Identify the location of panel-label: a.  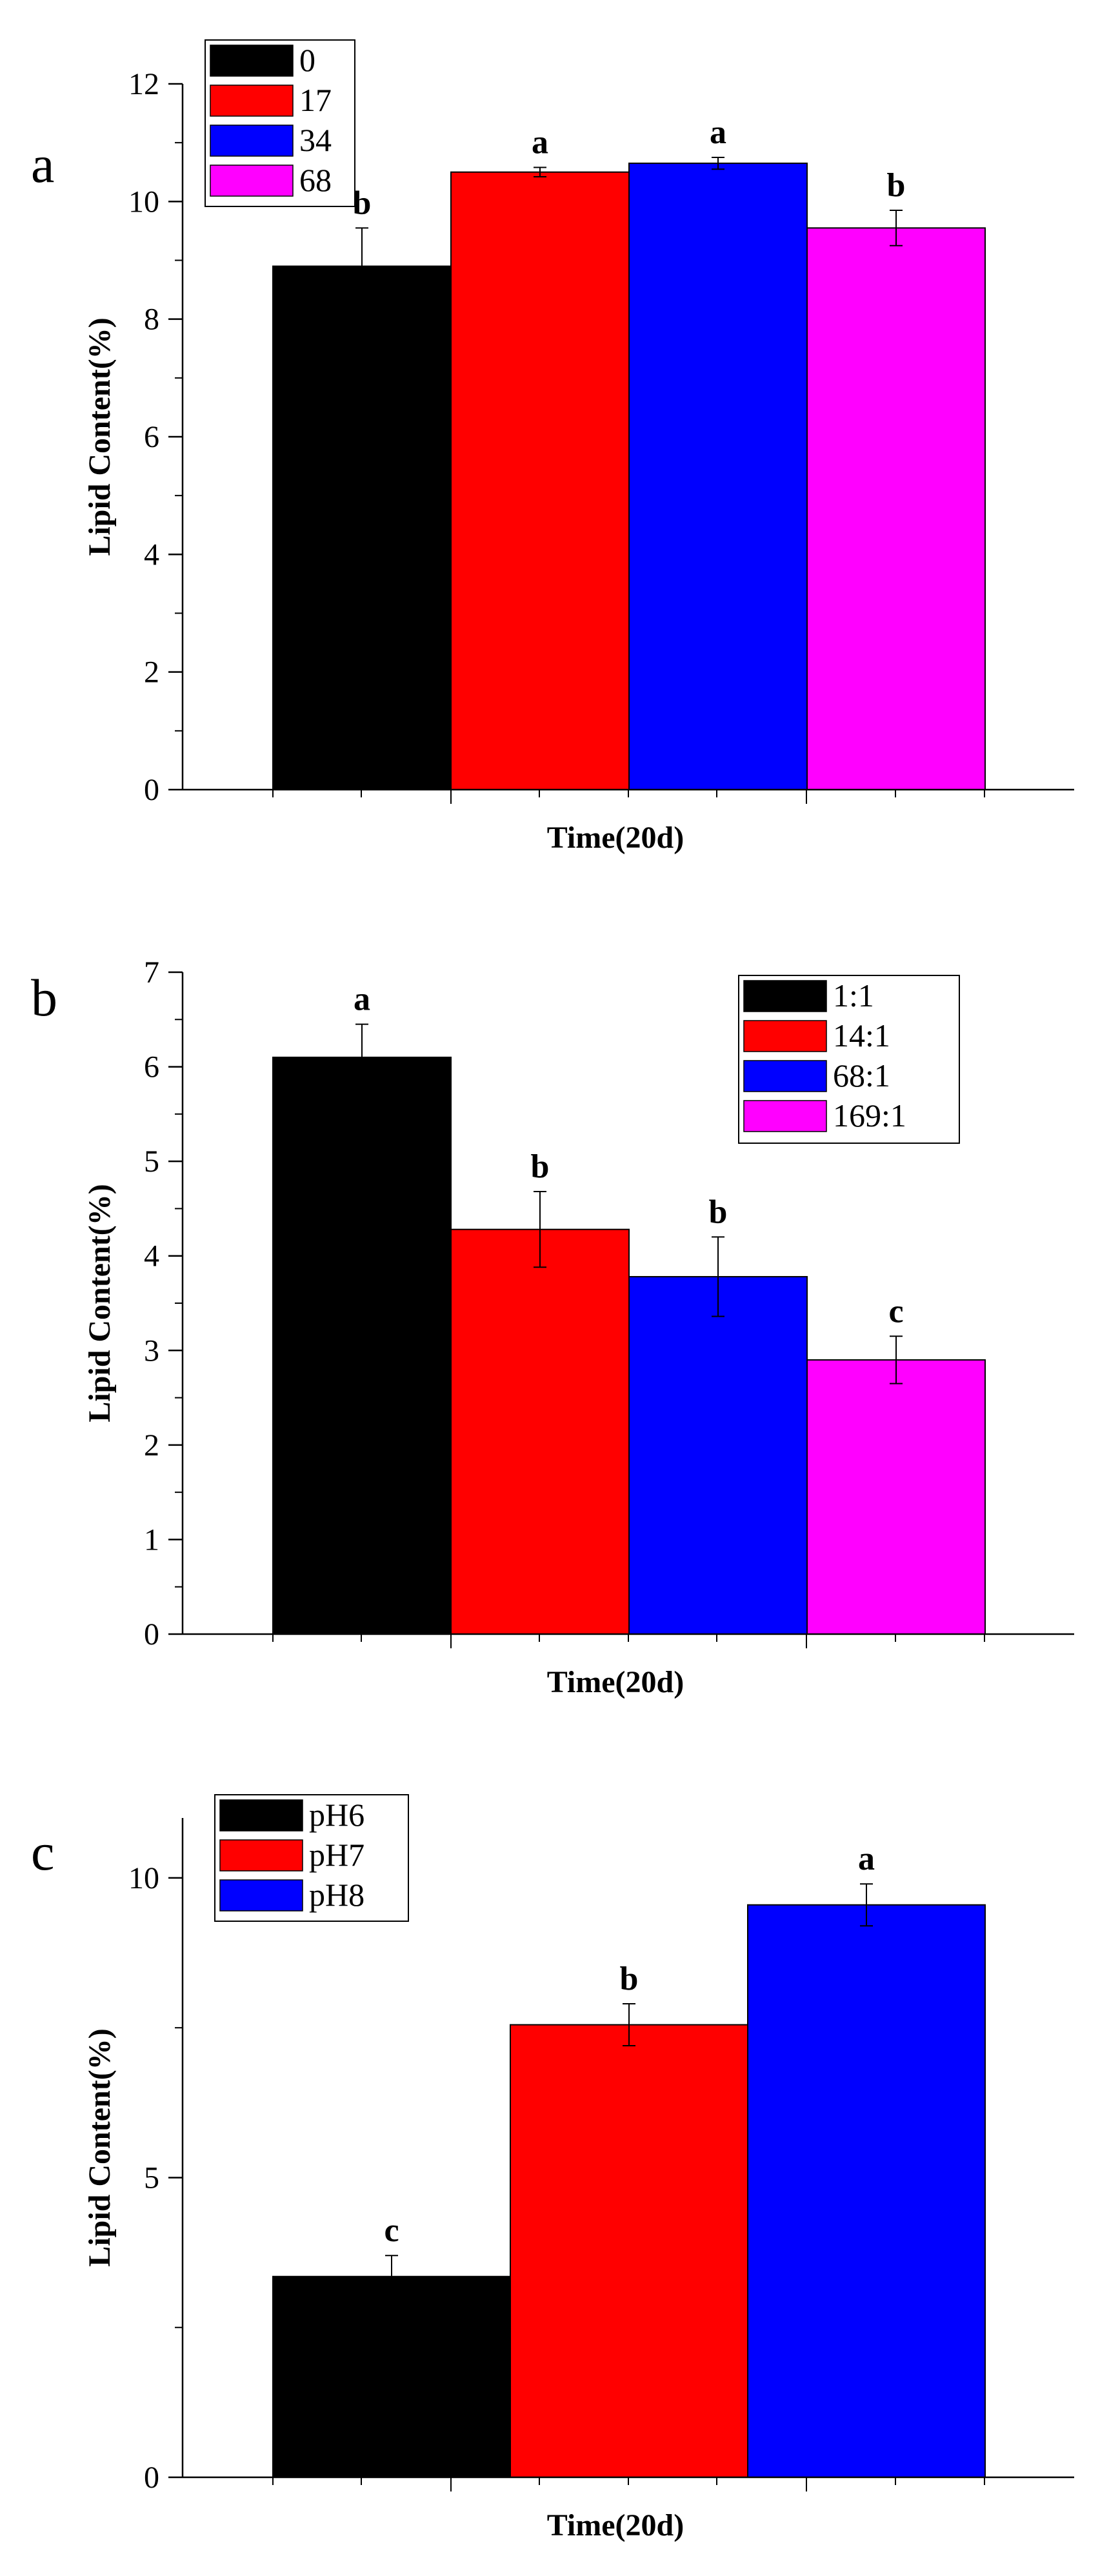
(42, 164).